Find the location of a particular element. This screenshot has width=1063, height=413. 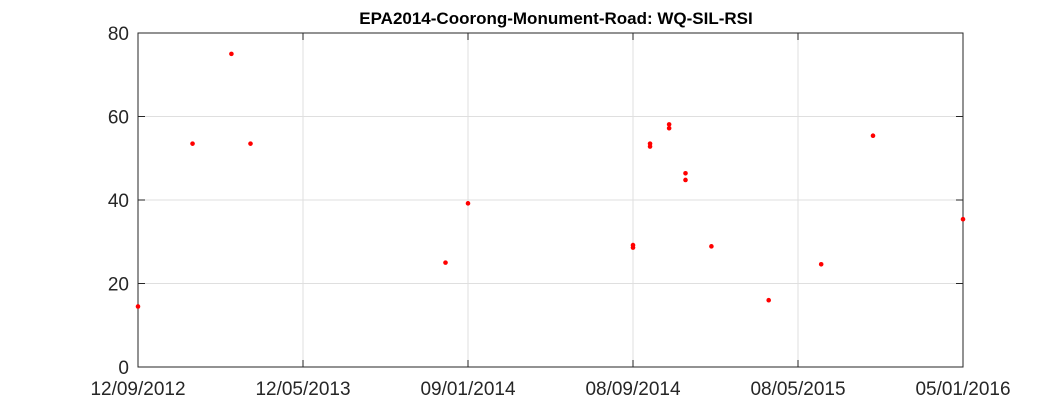

x-tick-label: 12/09/2012 is located at coordinates (137, 389).